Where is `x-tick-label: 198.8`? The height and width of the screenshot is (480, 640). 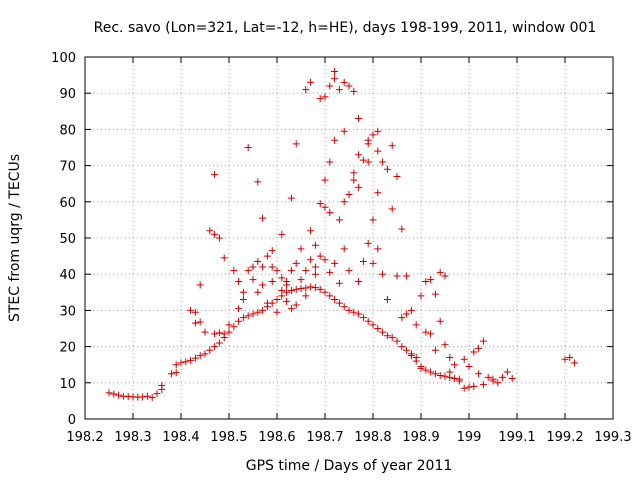 x-tick-label: 198.8 is located at coordinates (372, 437).